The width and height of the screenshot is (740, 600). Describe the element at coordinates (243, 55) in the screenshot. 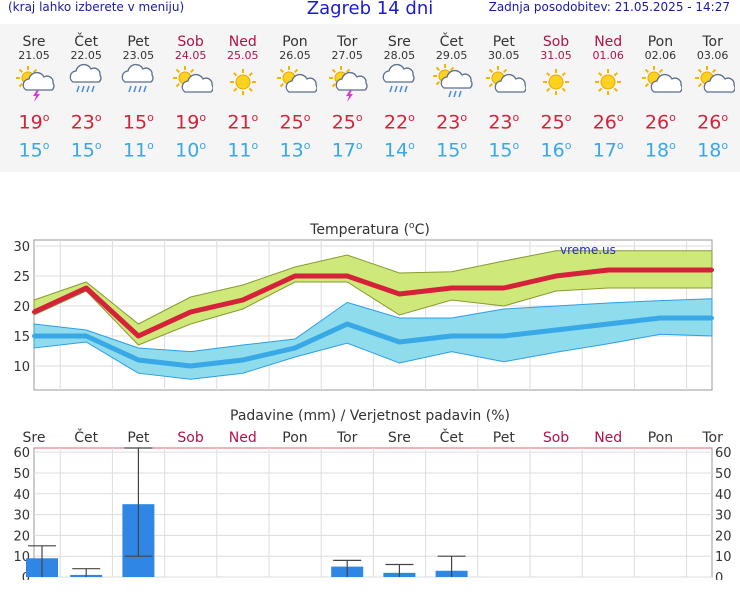

I see `day-date: 25.05` at that location.